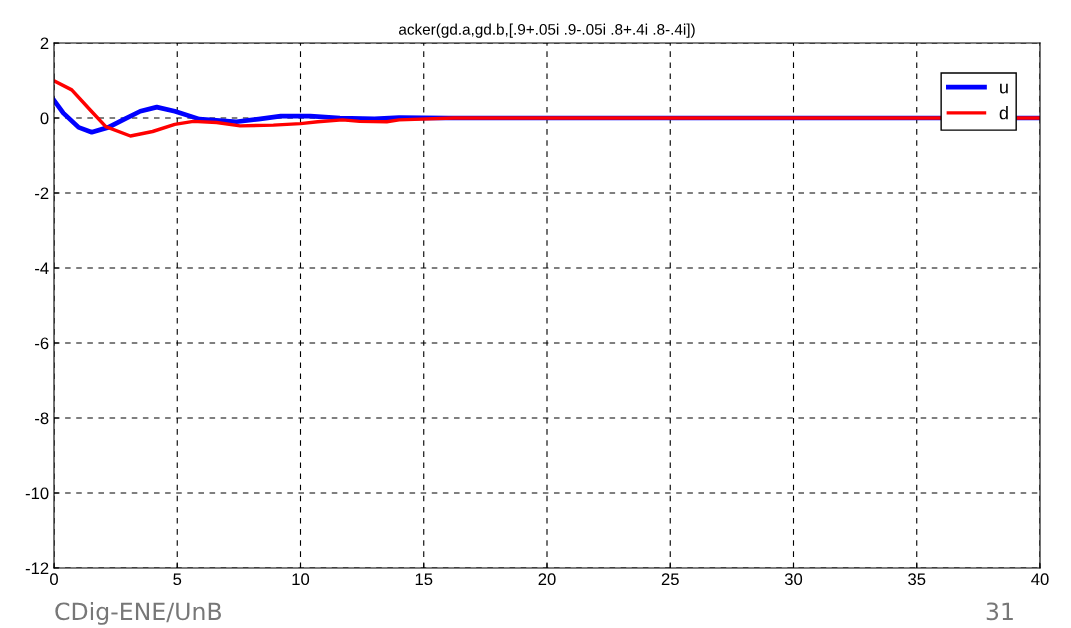  Describe the element at coordinates (44, 43) in the screenshot. I see `y-tick-label: 2` at that location.